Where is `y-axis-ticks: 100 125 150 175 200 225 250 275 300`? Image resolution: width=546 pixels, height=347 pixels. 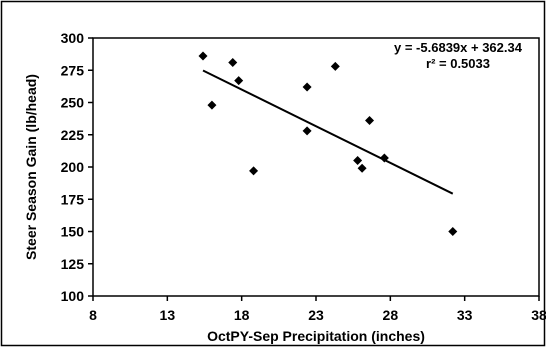 y-axis-ticks: 100 125 150 175 200 225 250 275 300 is located at coordinates (77, 167).